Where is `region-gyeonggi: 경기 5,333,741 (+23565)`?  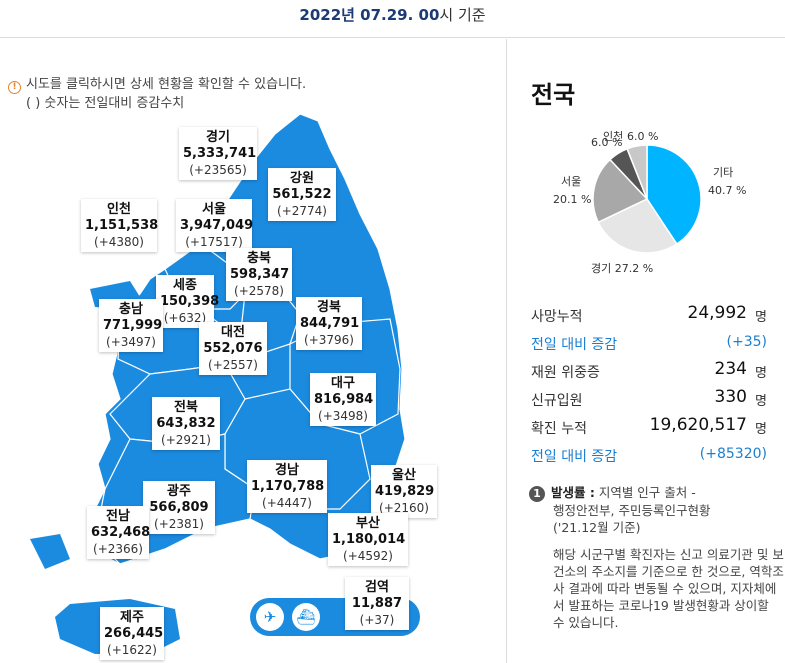
region-gyeonggi: 경기 5,333,741 (+23565) is located at coordinates (218, 153).